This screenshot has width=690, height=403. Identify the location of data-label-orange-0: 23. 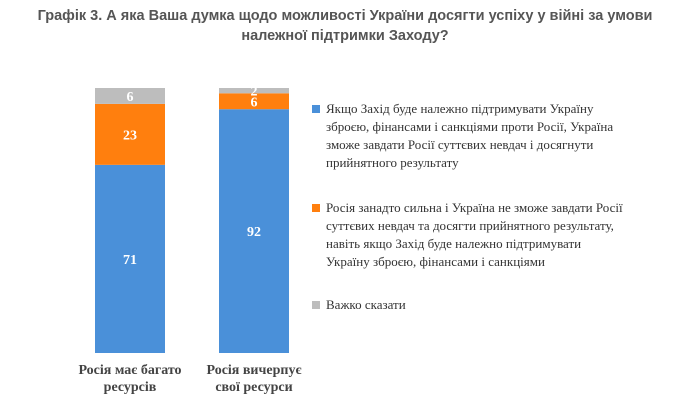
(130, 135).